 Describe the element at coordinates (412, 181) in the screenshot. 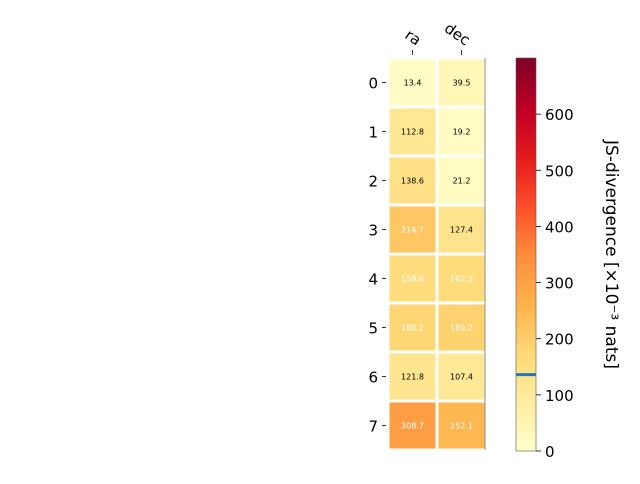

I see `cell-value-label: 138.6` at that location.